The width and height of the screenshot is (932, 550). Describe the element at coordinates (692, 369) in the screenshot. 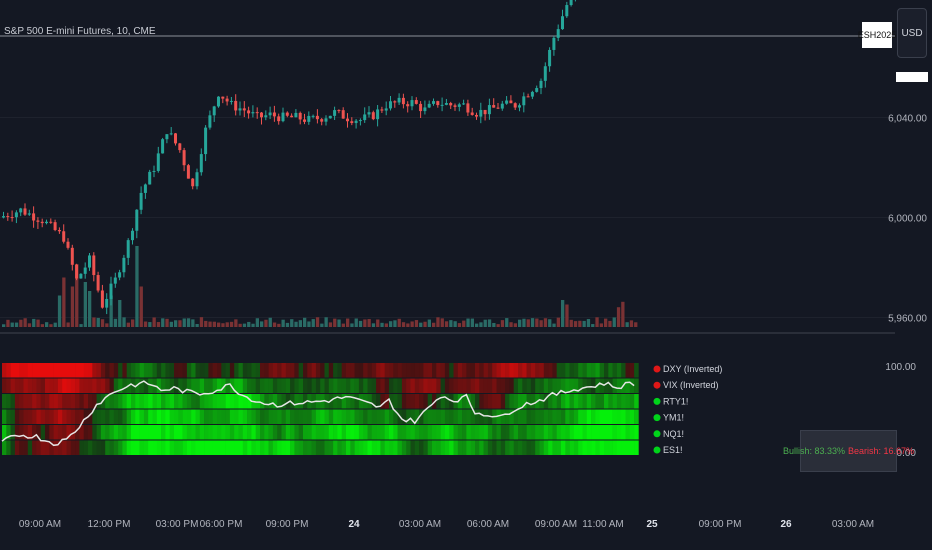

I see `legend-label: DXY (Inverted)` at that location.